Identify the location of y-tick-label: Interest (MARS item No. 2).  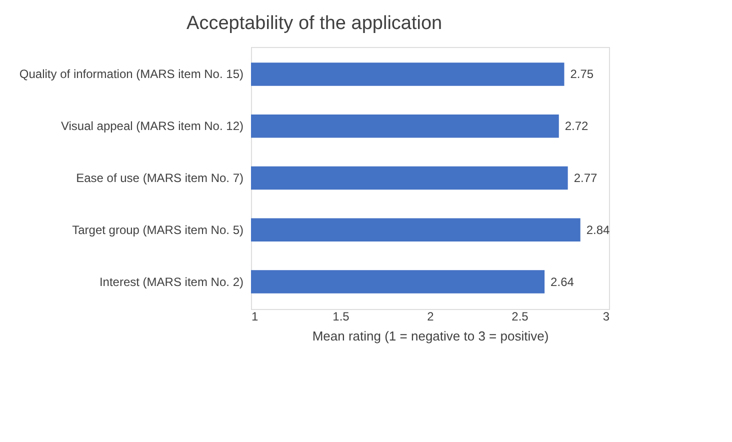
(171, 281).